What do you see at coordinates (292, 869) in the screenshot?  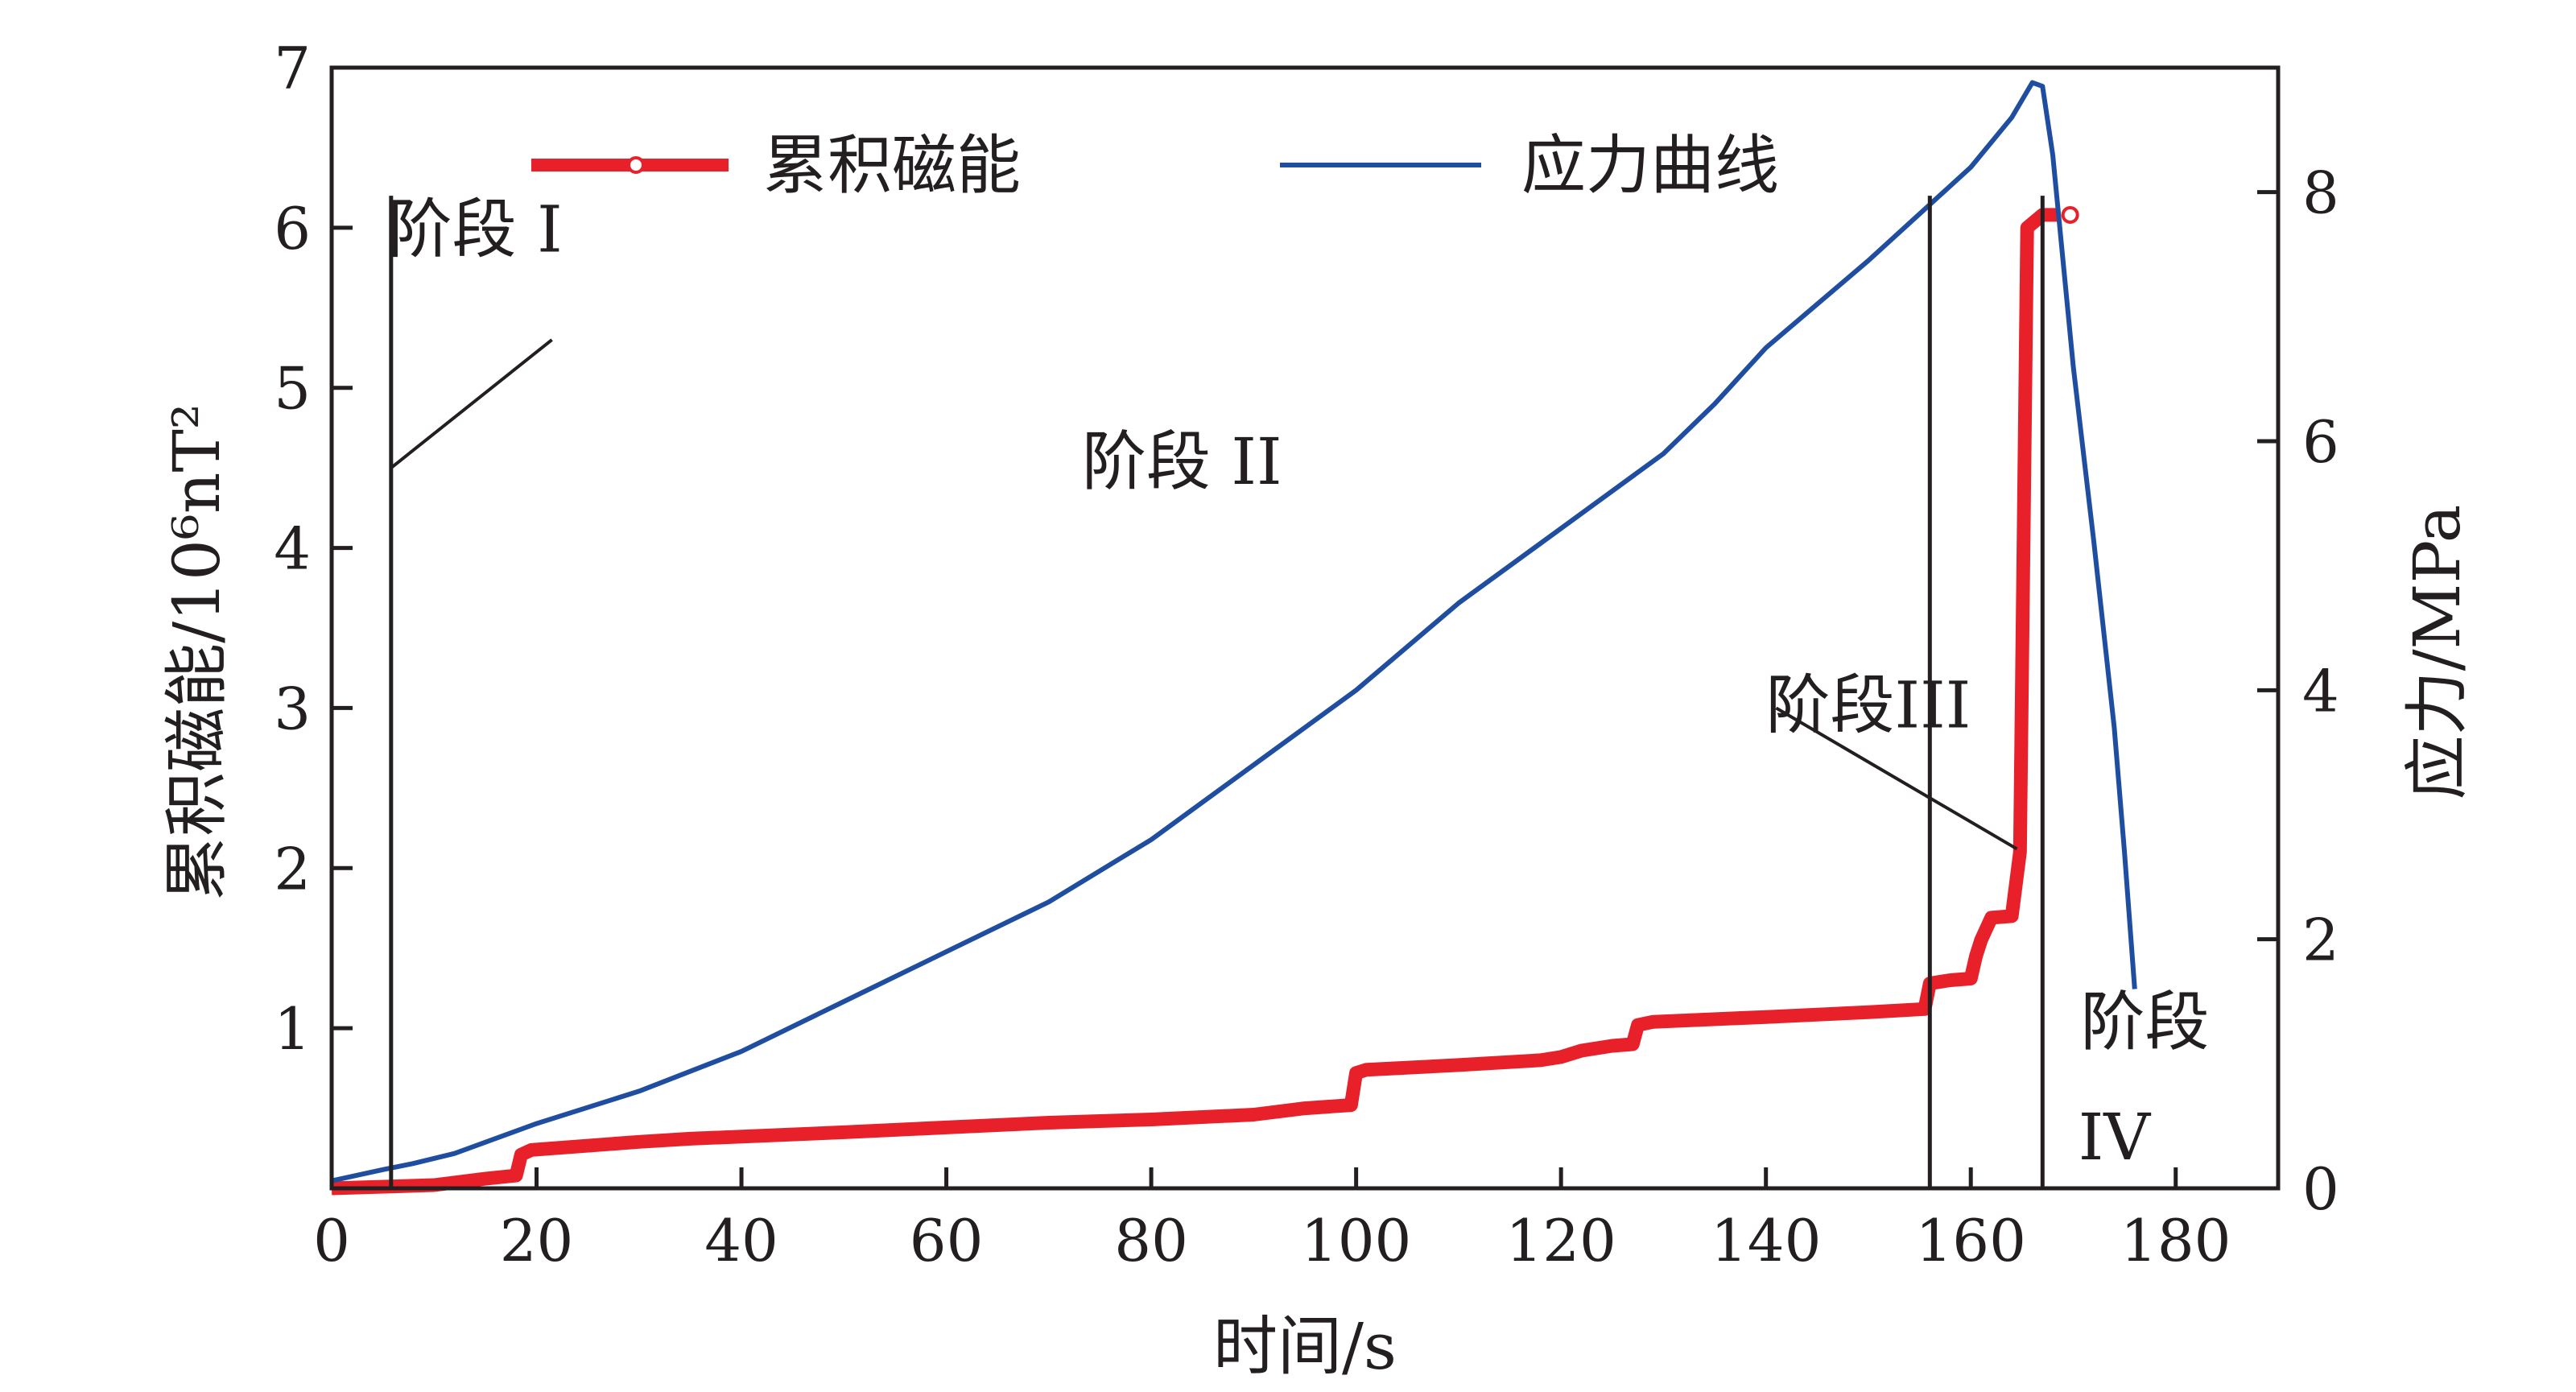 I see `y-left-tick-label: 2` at bounding box center [292, 869].